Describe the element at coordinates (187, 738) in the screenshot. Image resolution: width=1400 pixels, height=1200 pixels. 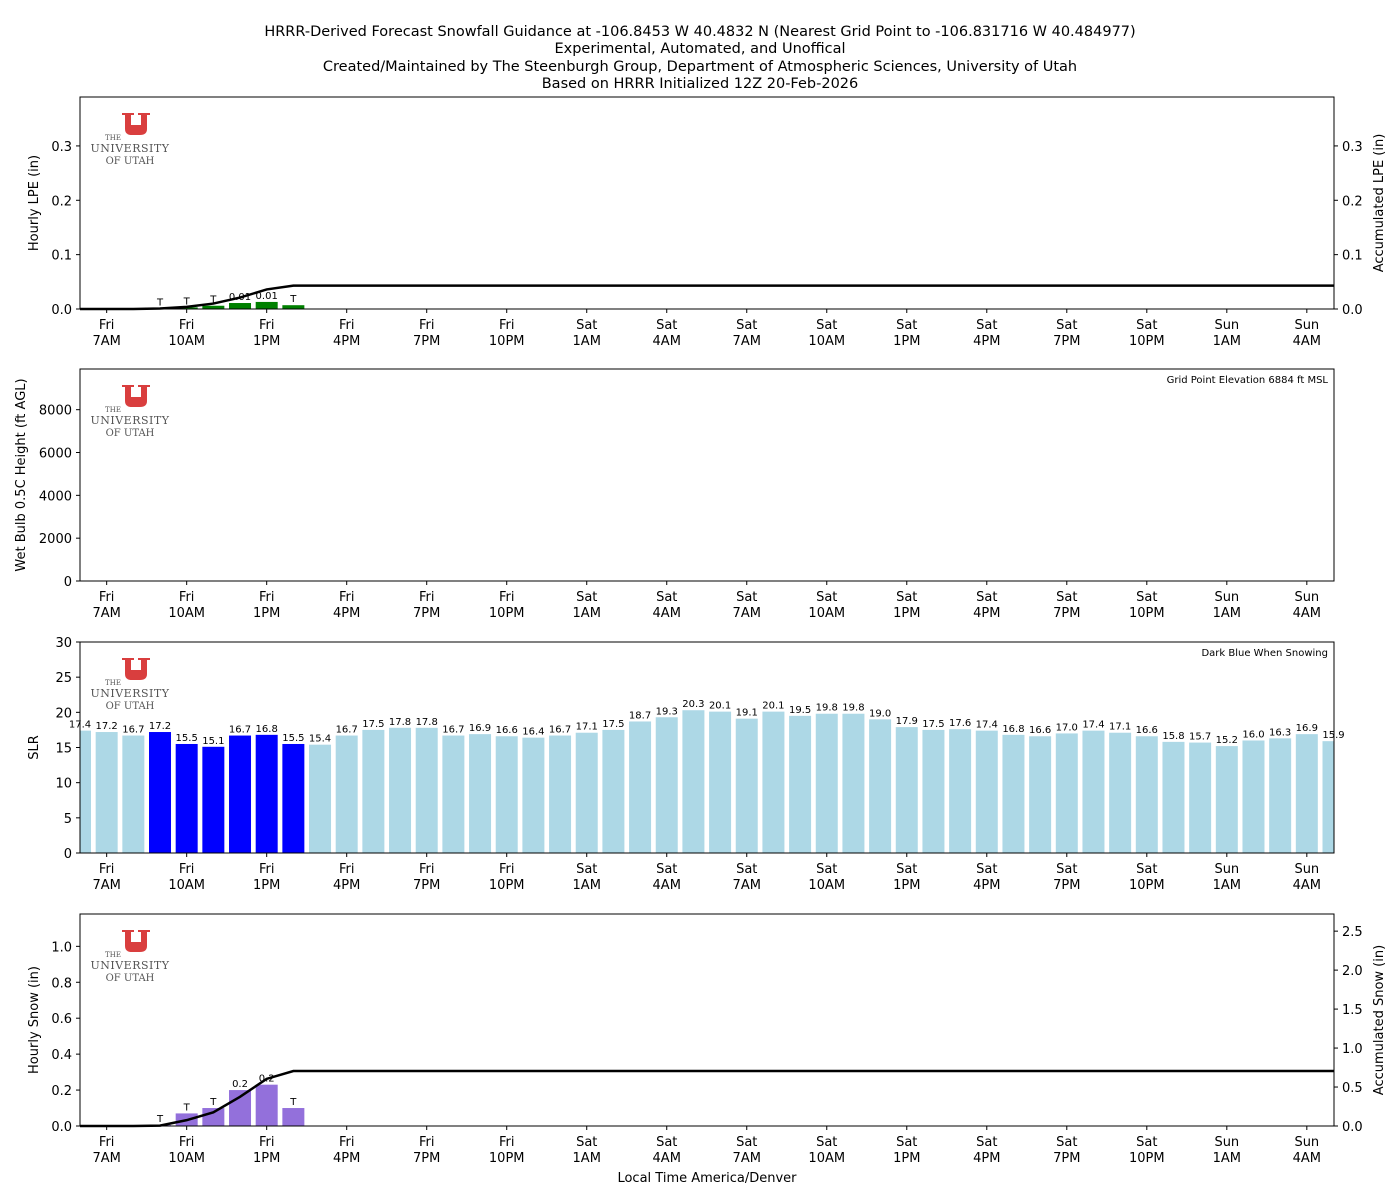
I see `bar-label: 15.5` at that location.